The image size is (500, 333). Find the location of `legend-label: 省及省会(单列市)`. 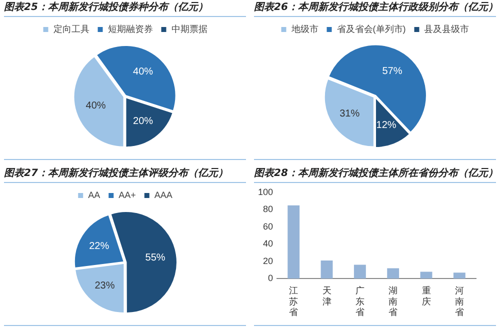

legend-label: 省及省会(单列市) is located at coordinates (371, 29).